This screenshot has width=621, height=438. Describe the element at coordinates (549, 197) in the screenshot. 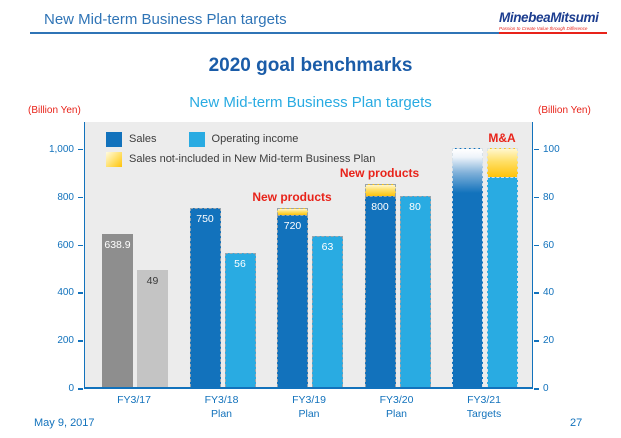

I see `right-axis-tick-label: 80` at that location.